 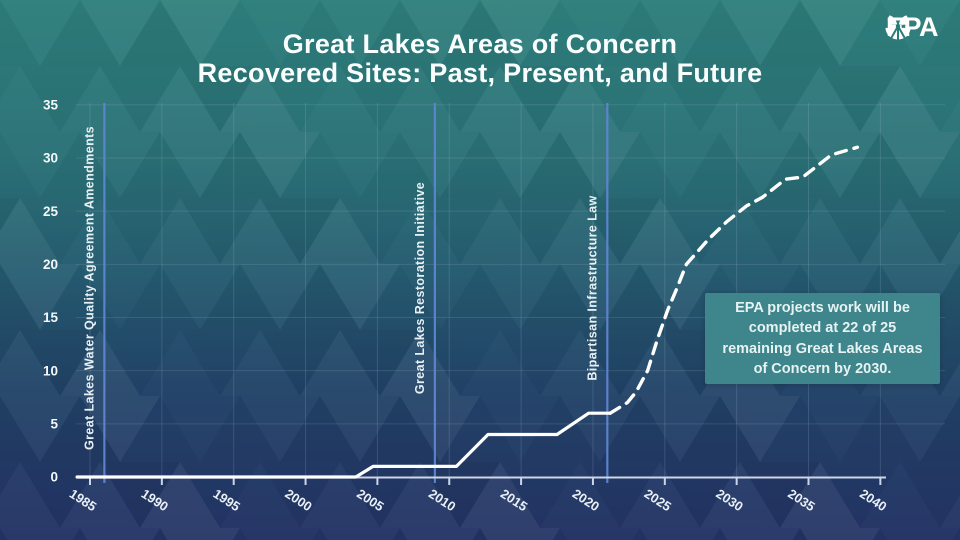 I want to click on y-tick-label: 35, so click(x=51, y=105).